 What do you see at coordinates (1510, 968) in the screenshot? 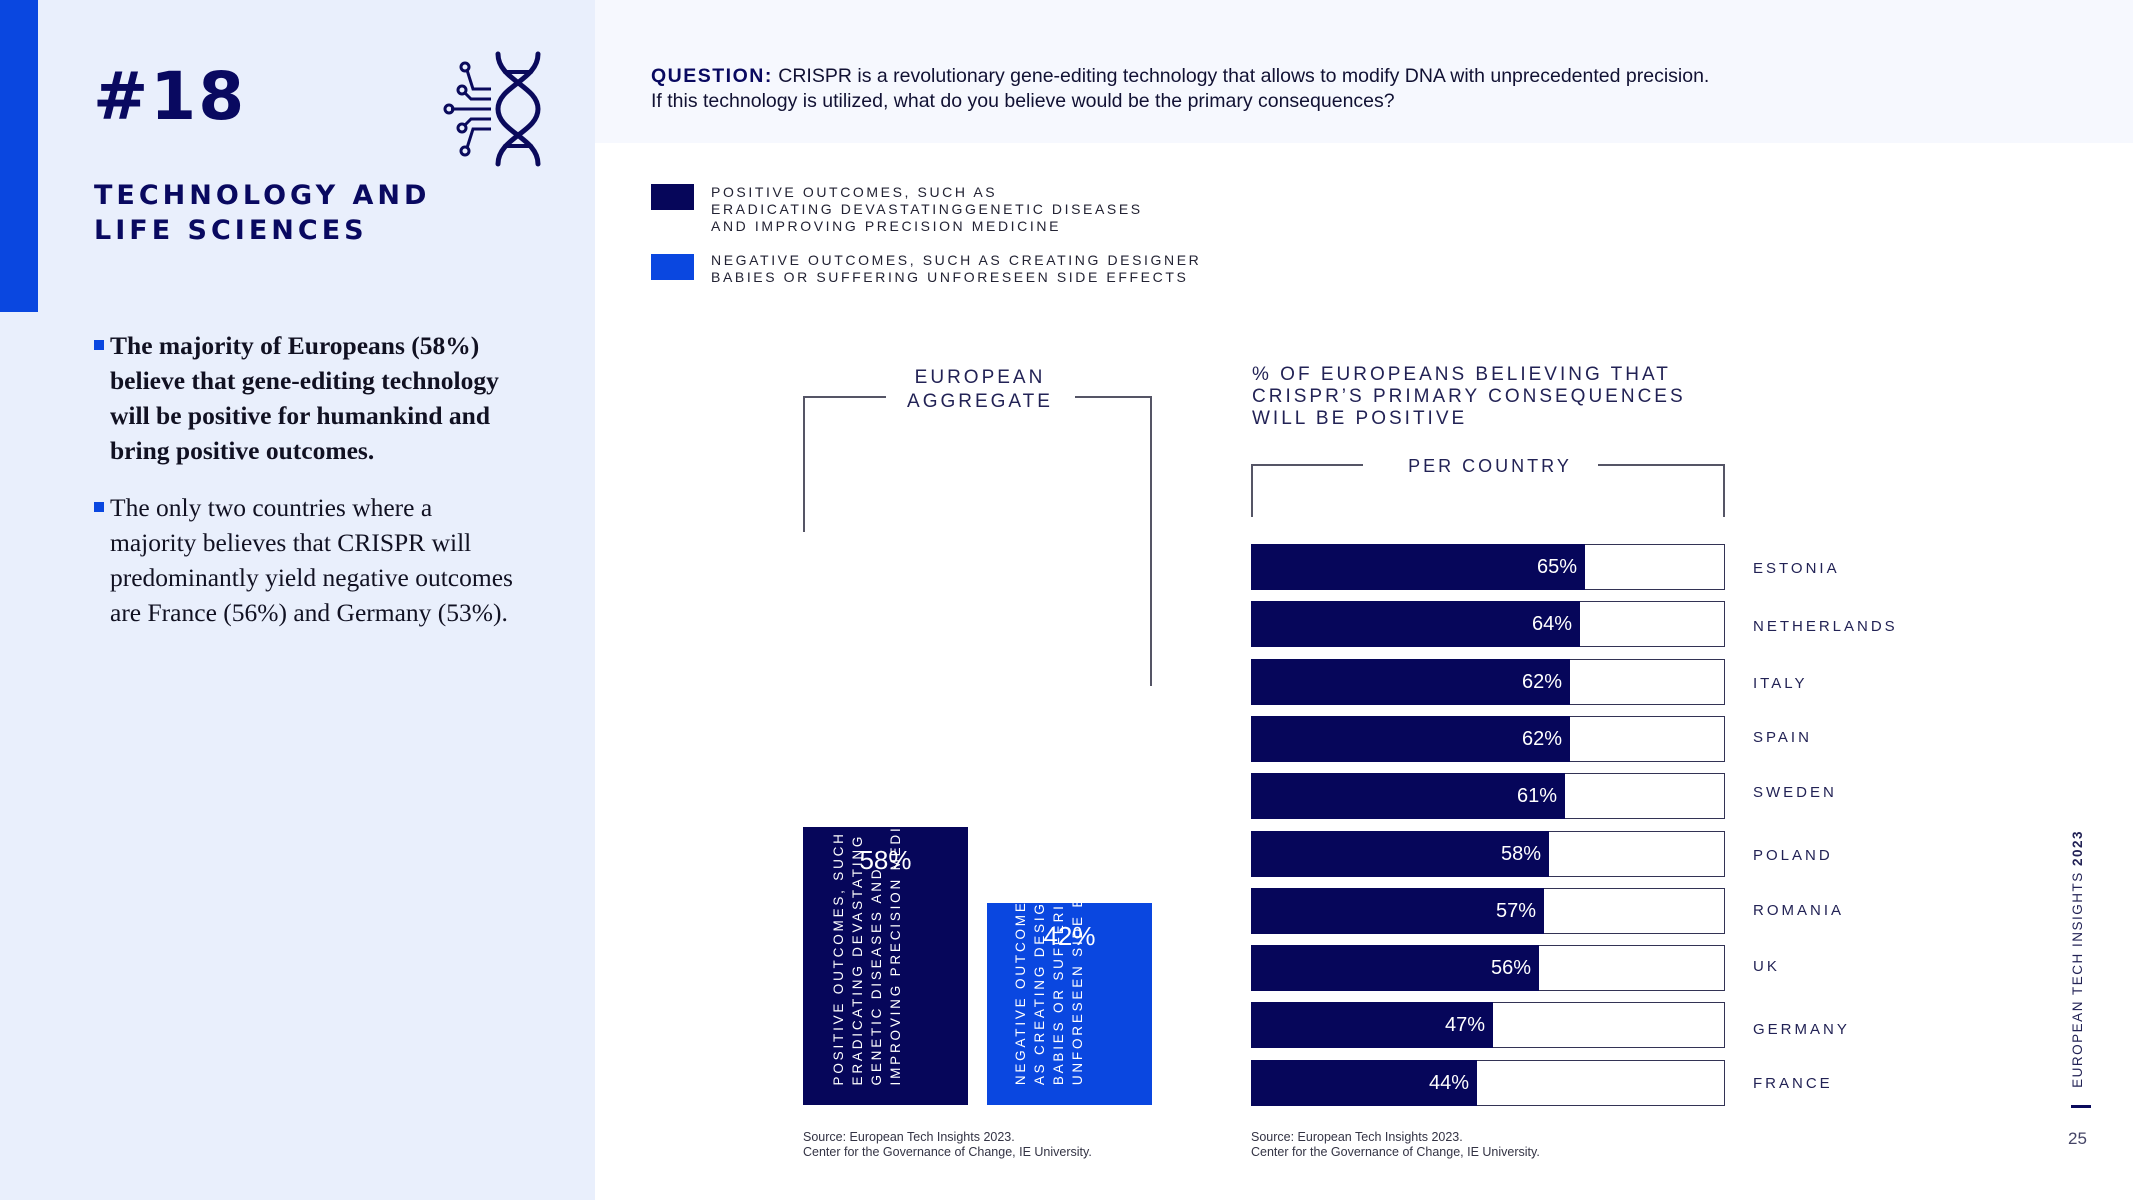
I see `country-bar-value: 56%` at bounding box center [1510, 968].